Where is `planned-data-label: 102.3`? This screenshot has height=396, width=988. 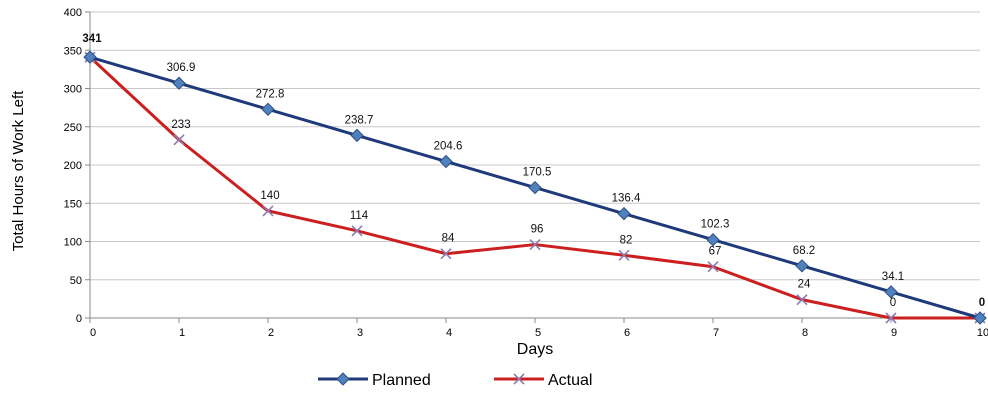 planned-data-label: 102.3 is located at coordinates (715, 225).